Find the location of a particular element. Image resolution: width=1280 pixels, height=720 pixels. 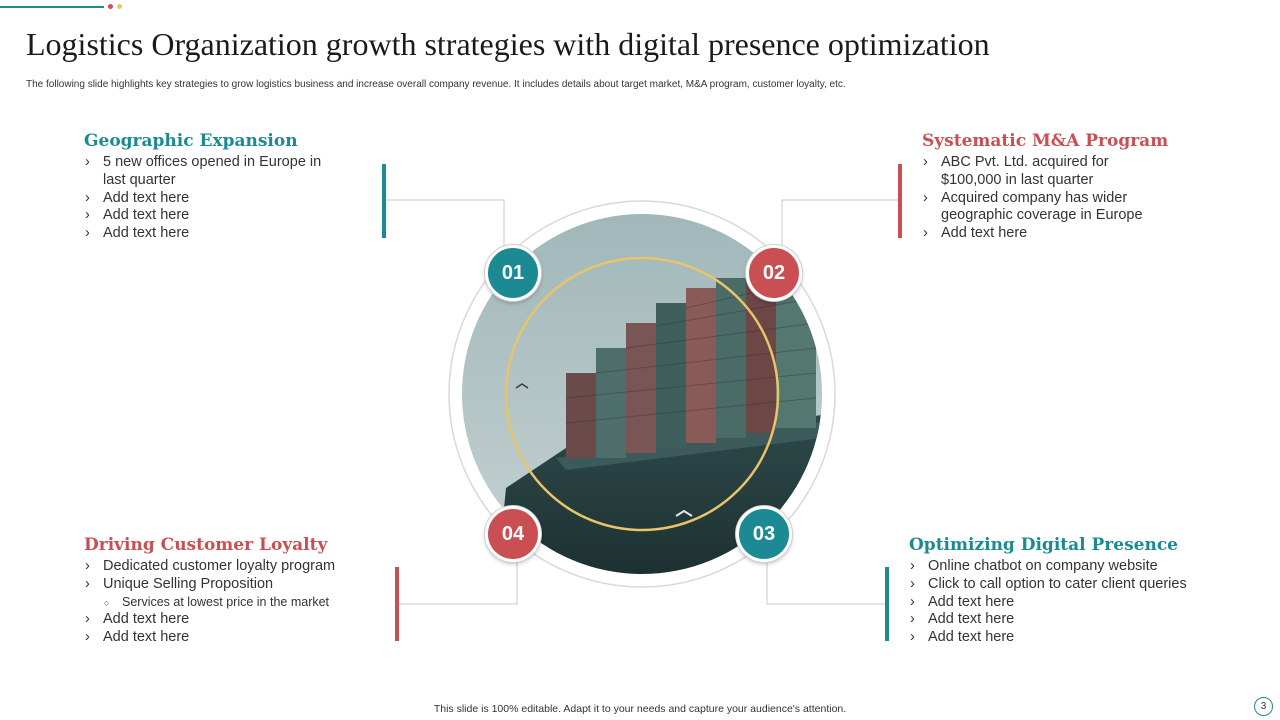

list-item: Online chatbot on company website is located at coordinates (1069, 567).